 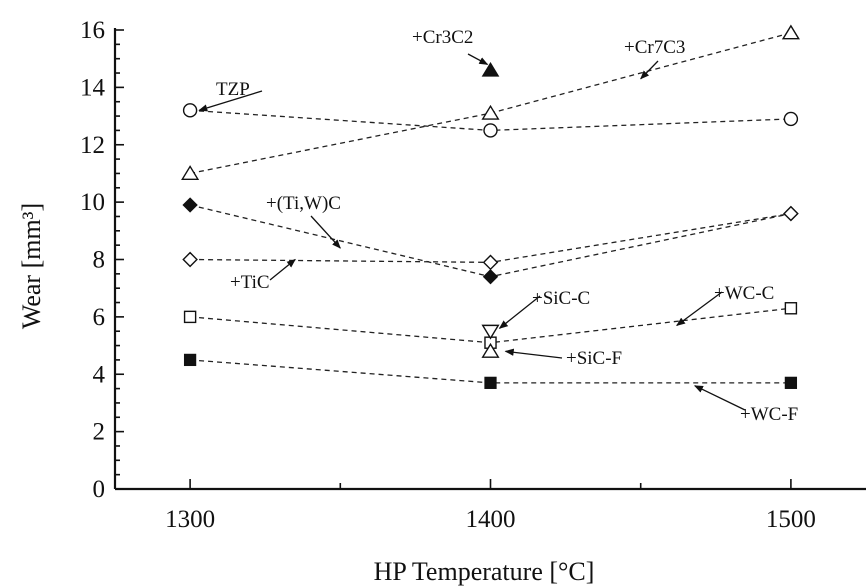 I want to click on annotation-tzp: TZP, so click(x=233, y=89).